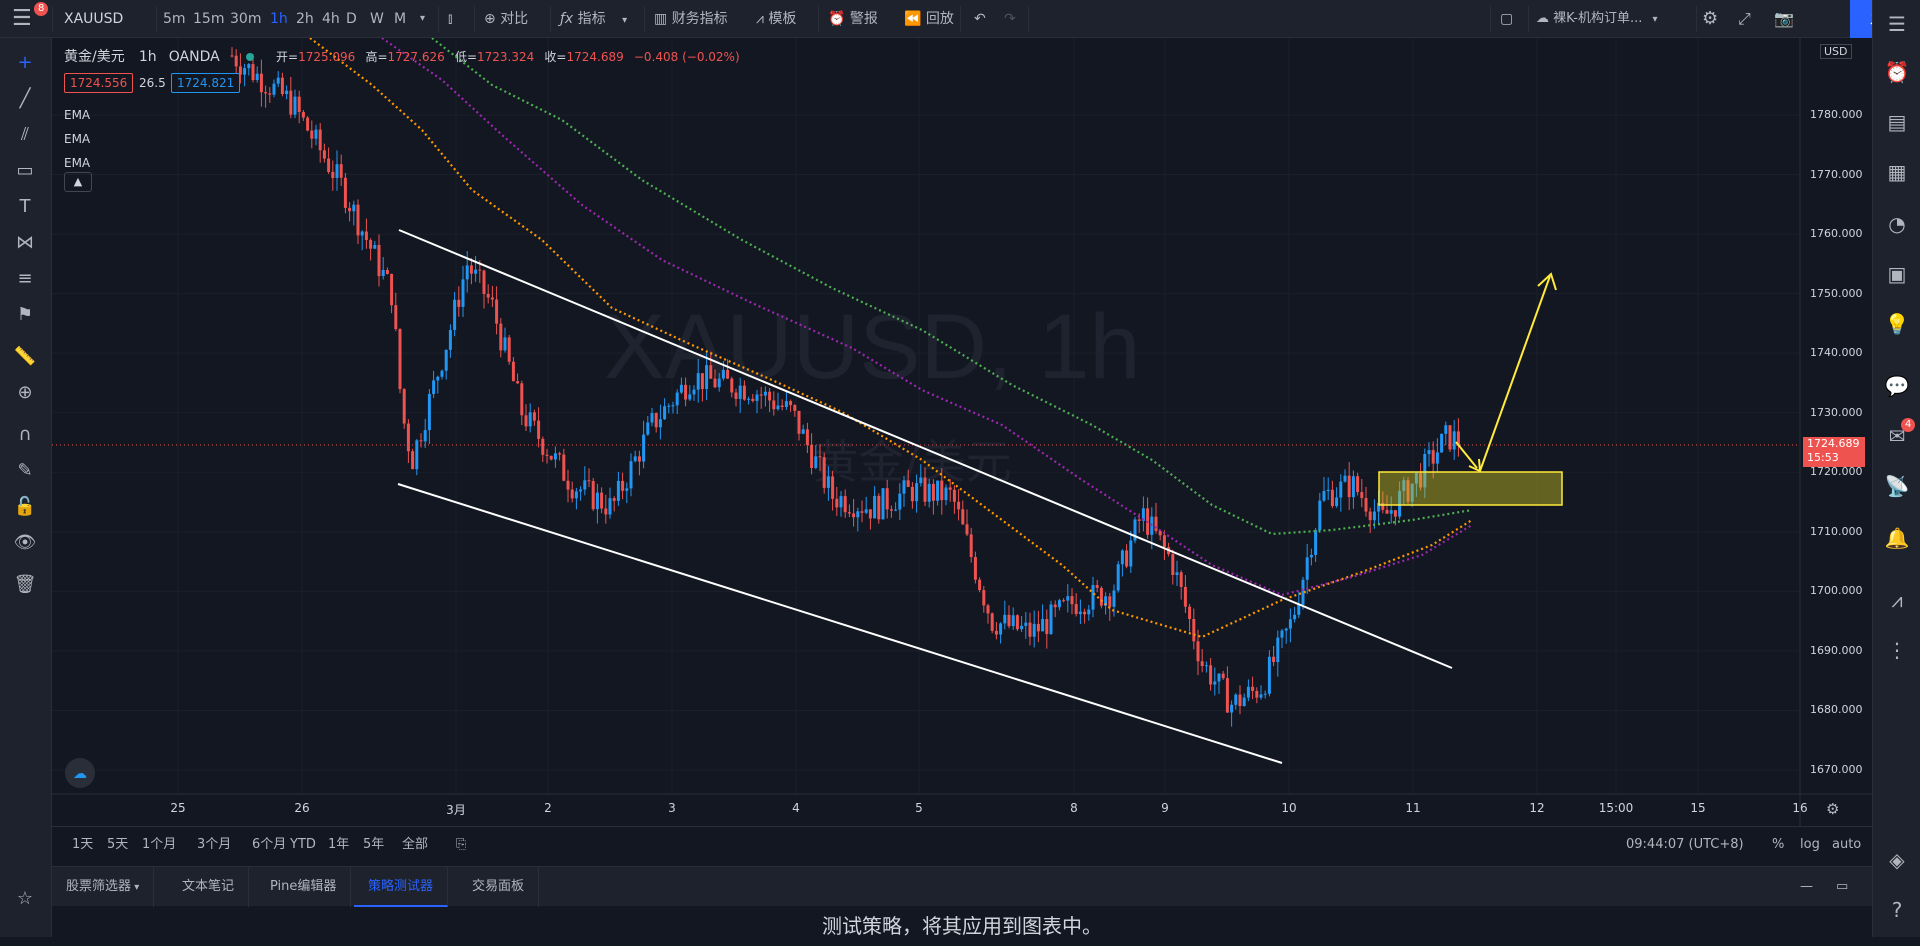 Image resolution: width=1920 pixels, height=946 pixels. I want to click on order-panel-button: ⩘, so click(1897, 600).